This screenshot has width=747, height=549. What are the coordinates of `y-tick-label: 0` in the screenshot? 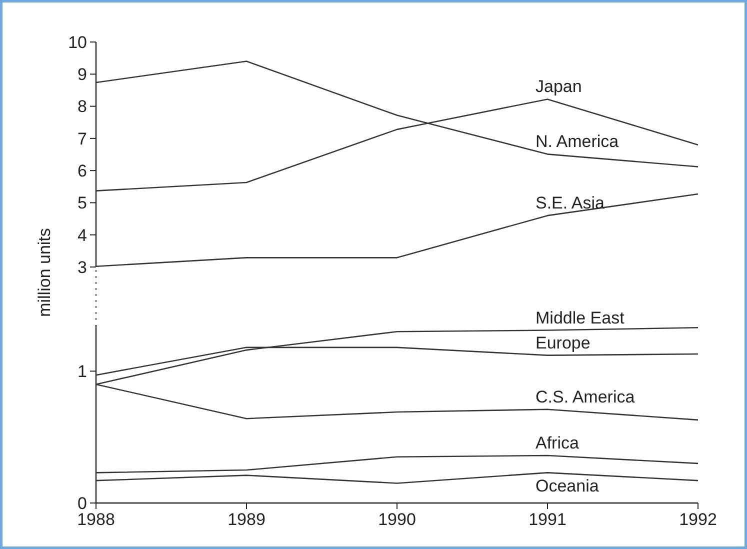 It's located at (82, 503).